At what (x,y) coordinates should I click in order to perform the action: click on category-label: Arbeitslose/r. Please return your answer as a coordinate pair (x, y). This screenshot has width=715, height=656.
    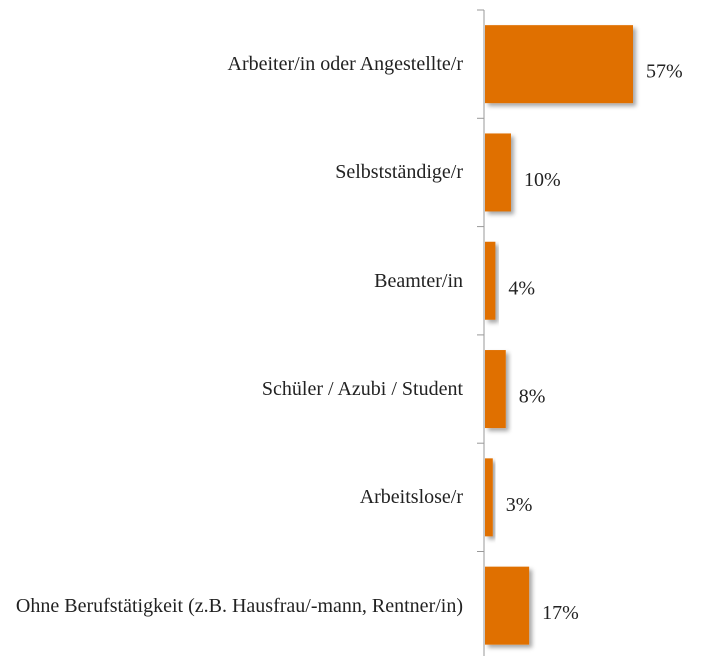
    Looking at the image, I should click on (411, 497).